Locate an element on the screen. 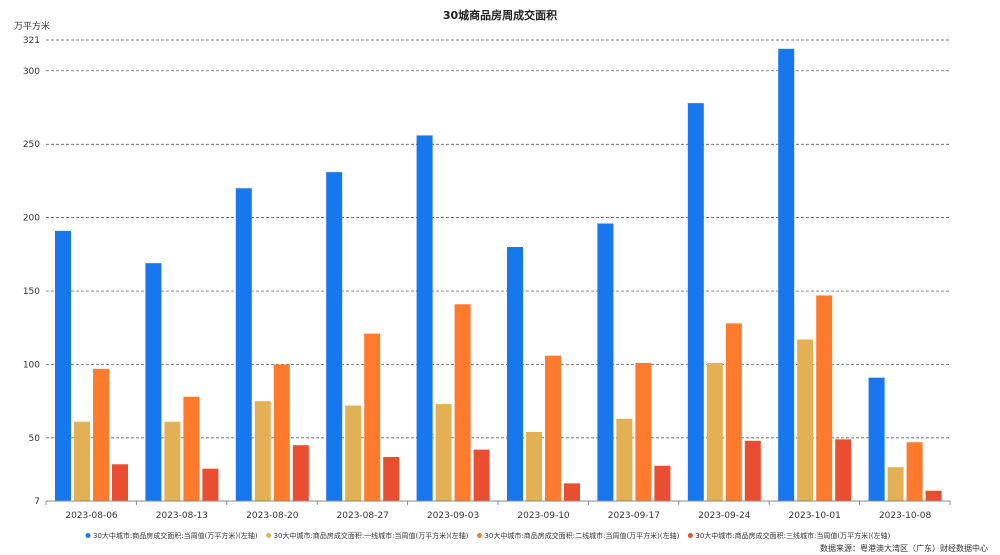 The image size is (1000, 555). x-tick-label: 2023-08-13 is located at coordinates (182, 516).